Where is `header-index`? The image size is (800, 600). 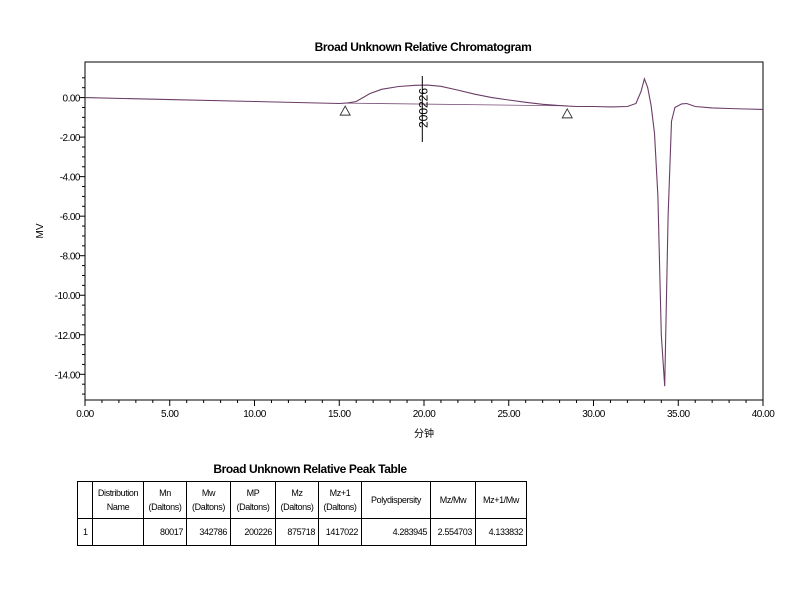 header-index is located at coordinates (85, 500).